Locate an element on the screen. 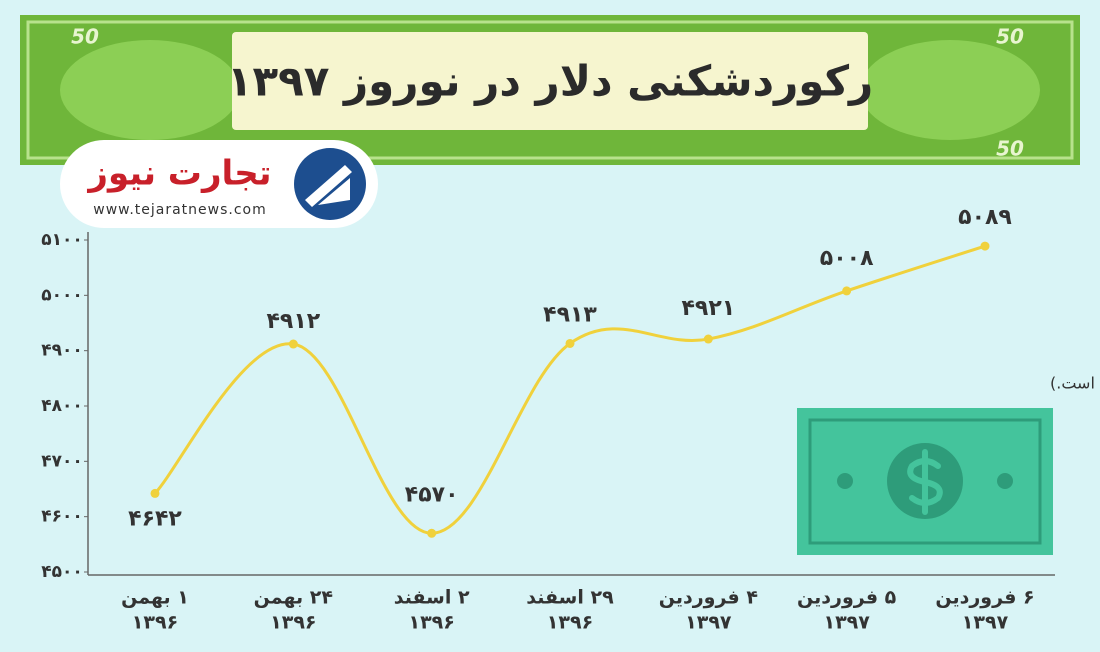 Image resolution: width=1100 pixels, height=652 pixels. x-tick-label: ۲ اسفند is located at coordinates (432, 598).